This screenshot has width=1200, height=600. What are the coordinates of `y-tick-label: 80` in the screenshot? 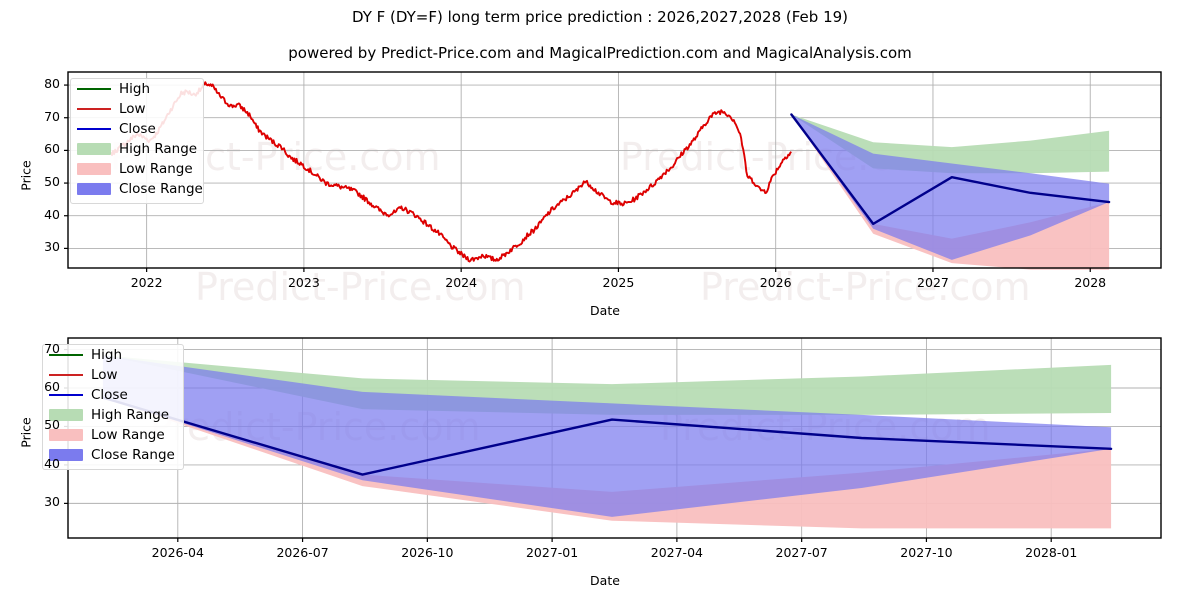 It's located at (52, 84).